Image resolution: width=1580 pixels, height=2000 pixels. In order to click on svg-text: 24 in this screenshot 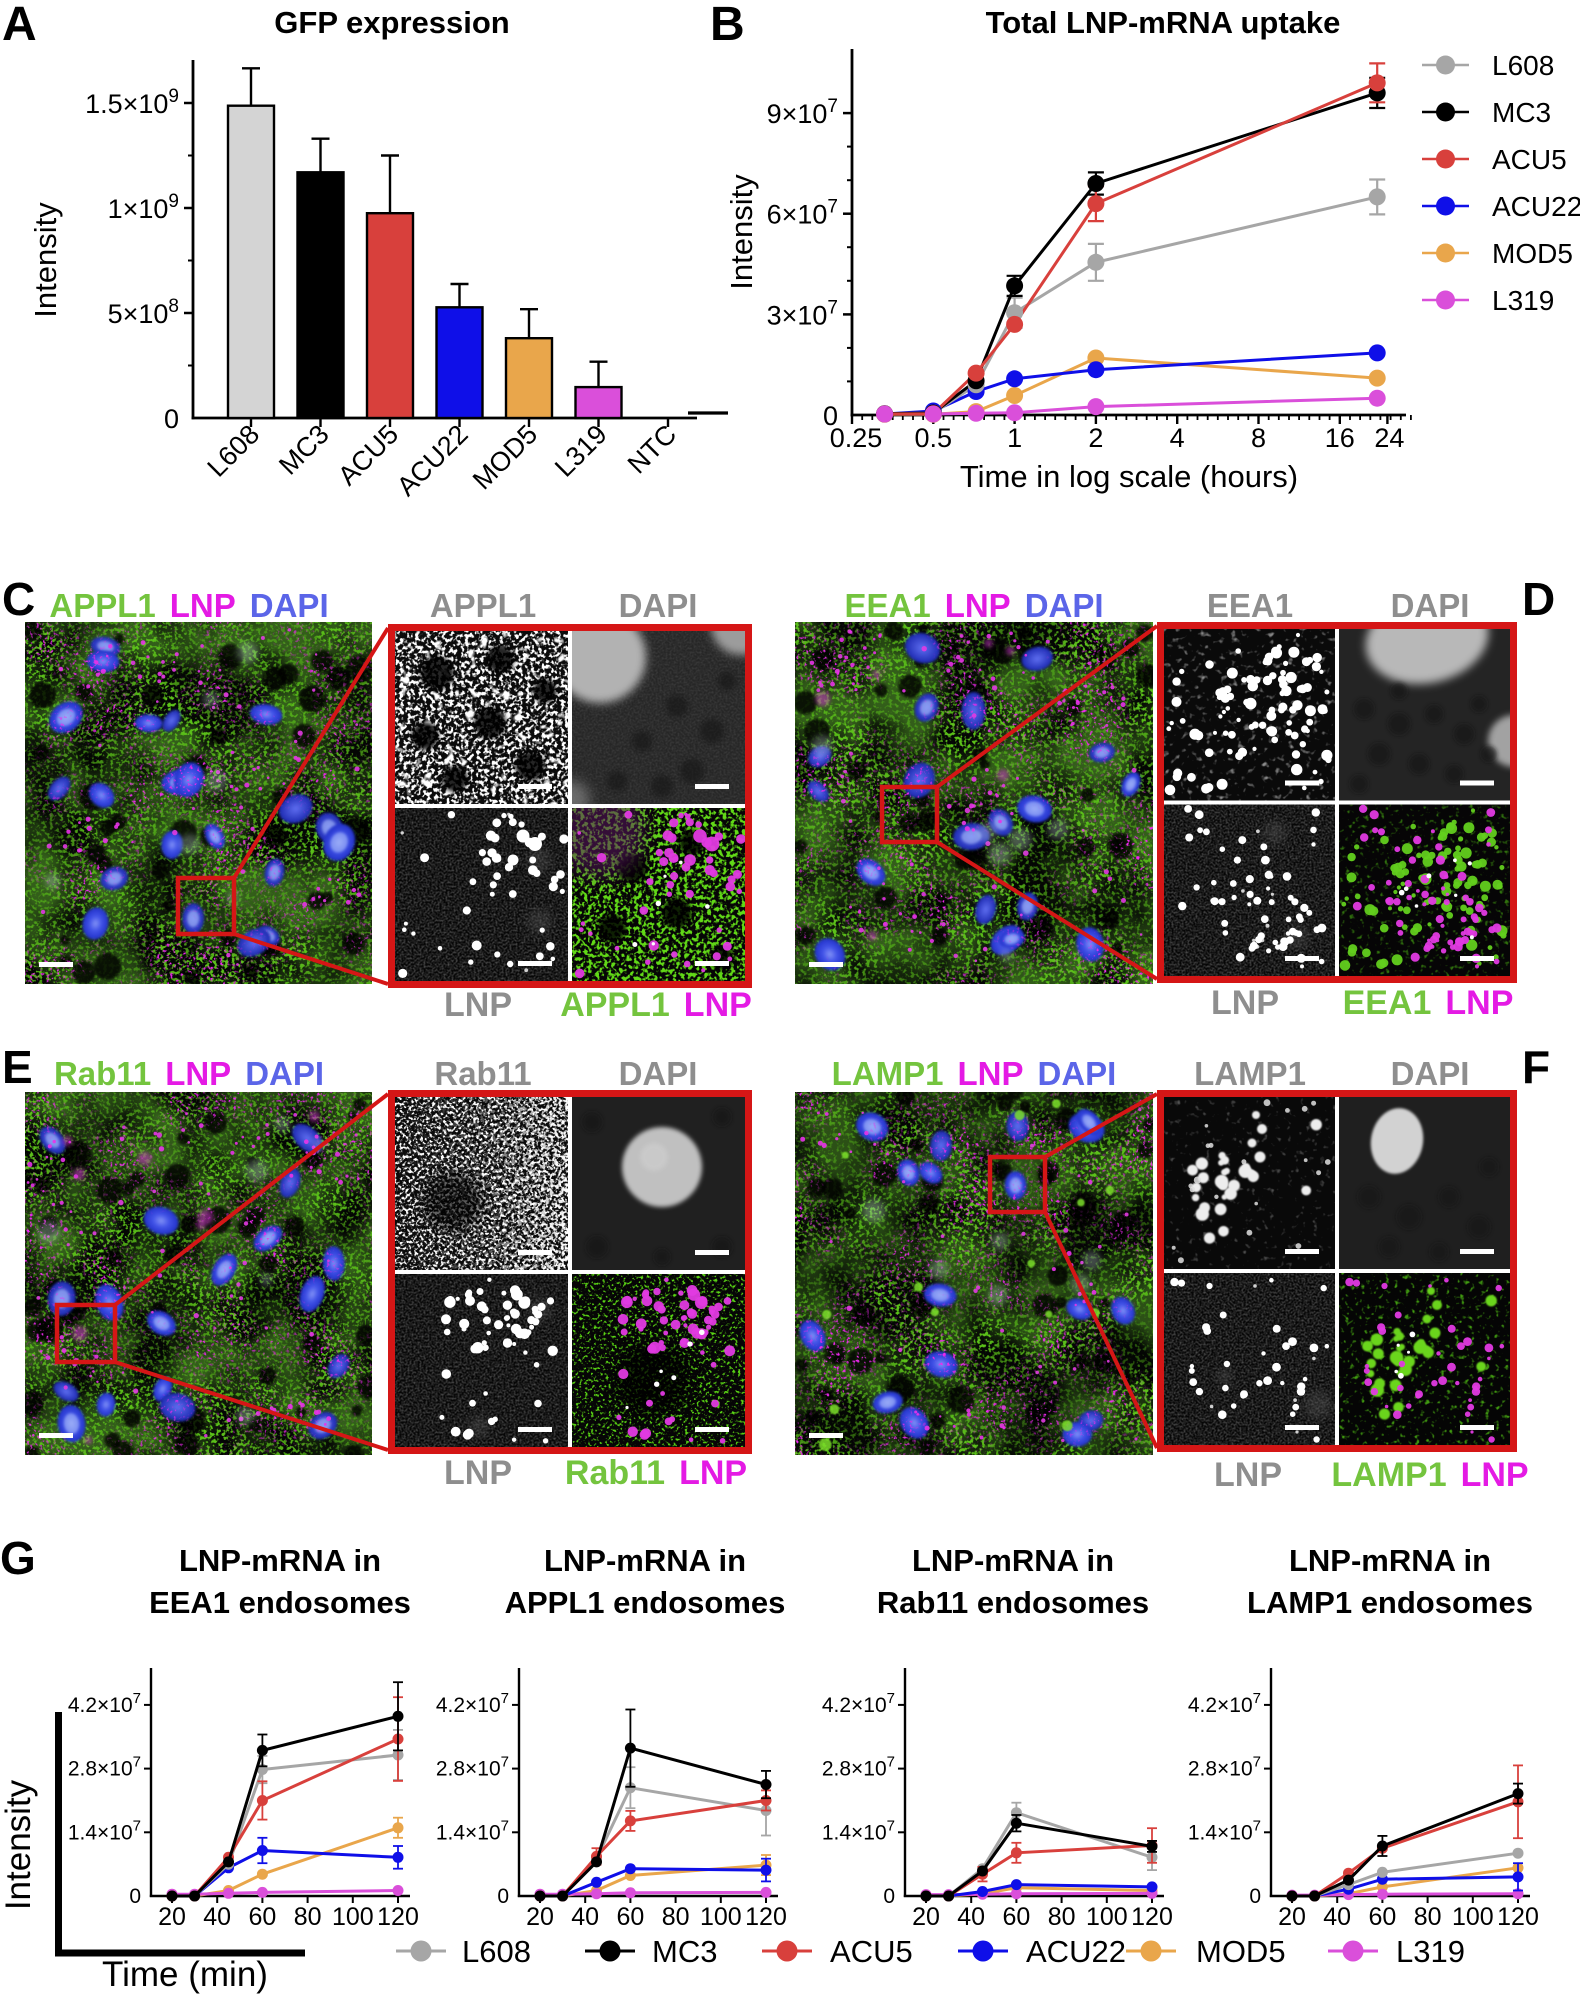, I will do `click(1389, 438)`.